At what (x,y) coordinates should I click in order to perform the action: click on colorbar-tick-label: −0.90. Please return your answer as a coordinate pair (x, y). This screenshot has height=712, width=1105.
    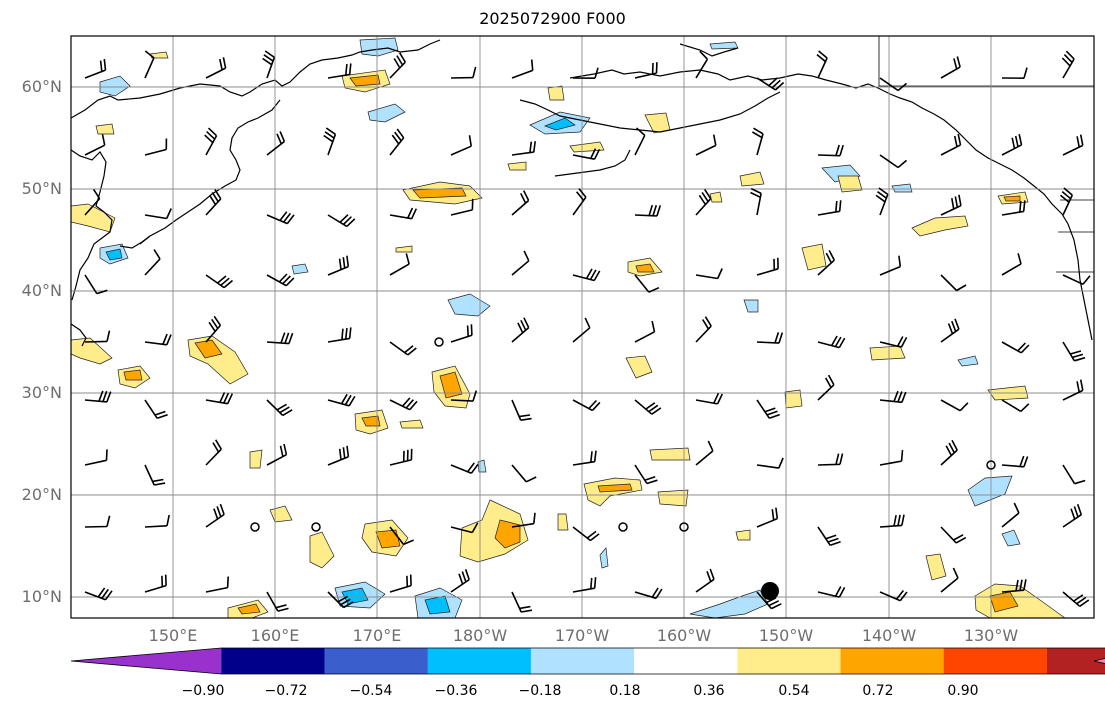
    Looking at the image, I should click on (203, 691).